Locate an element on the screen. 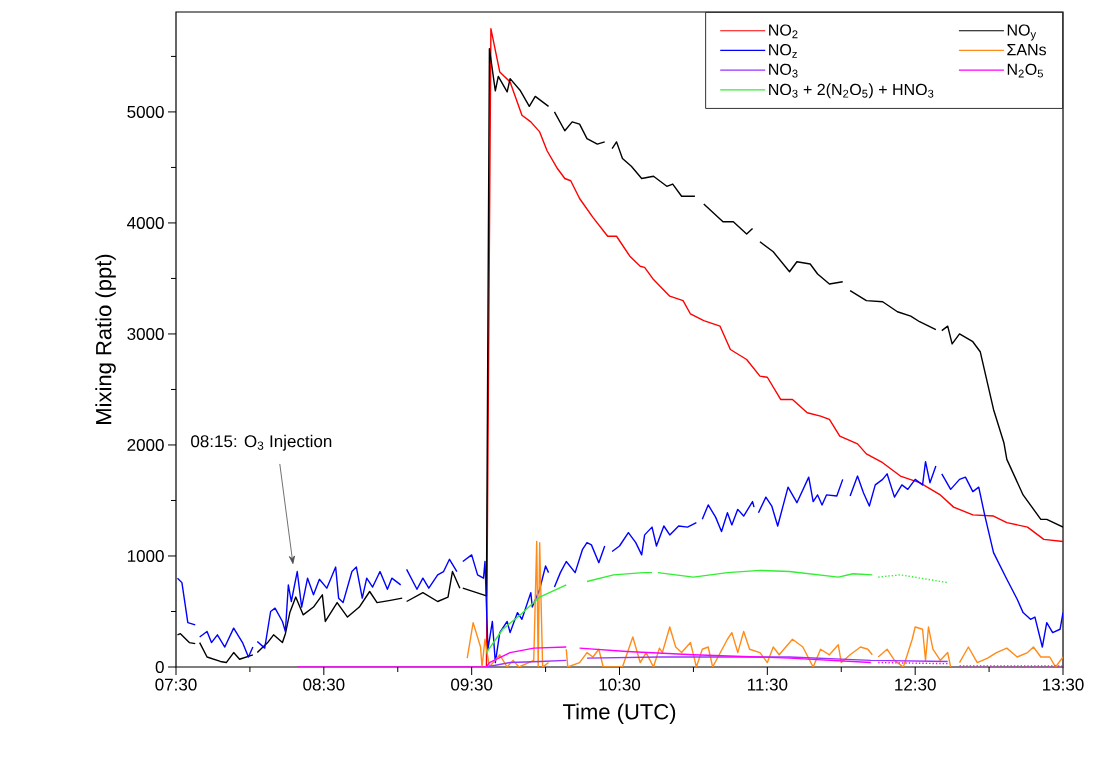 The height and width of the screenshot is (775, 1102). legend-label: NO$_{y}$ is located at coordinates (1022, 32).